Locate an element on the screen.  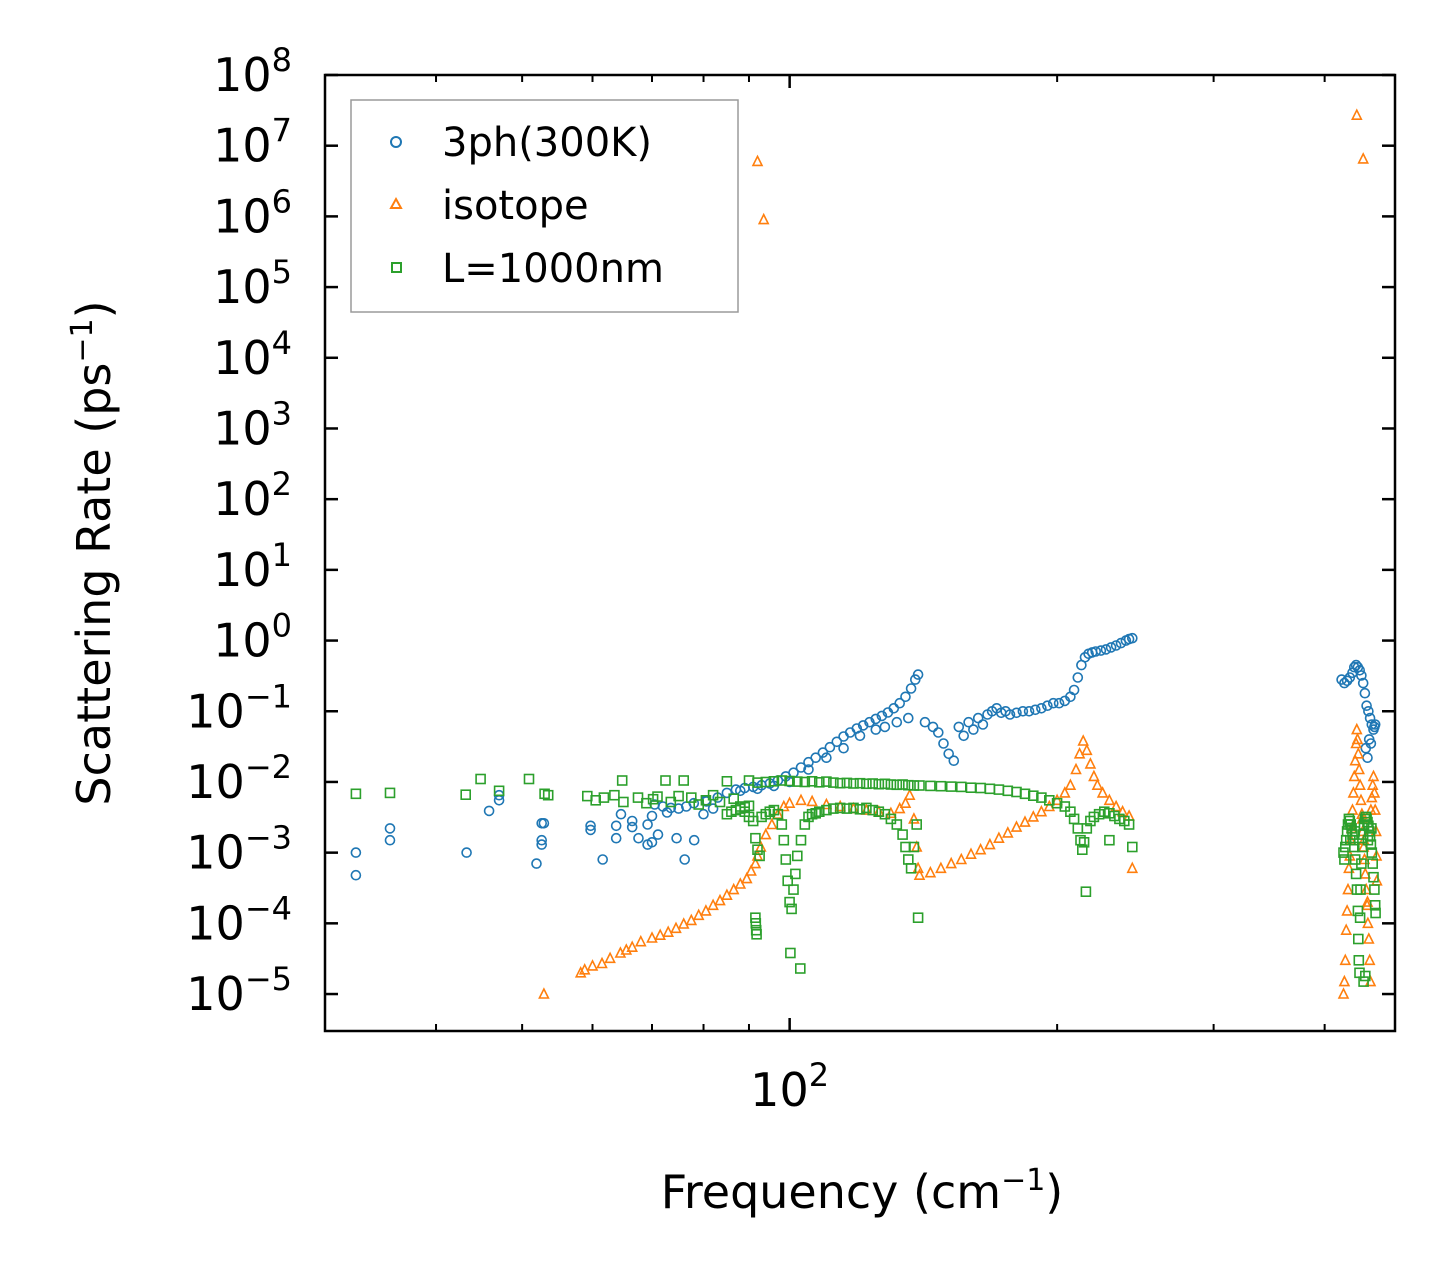
y-tick-label: 10⁻¹ is located at coordinates (239, 707).